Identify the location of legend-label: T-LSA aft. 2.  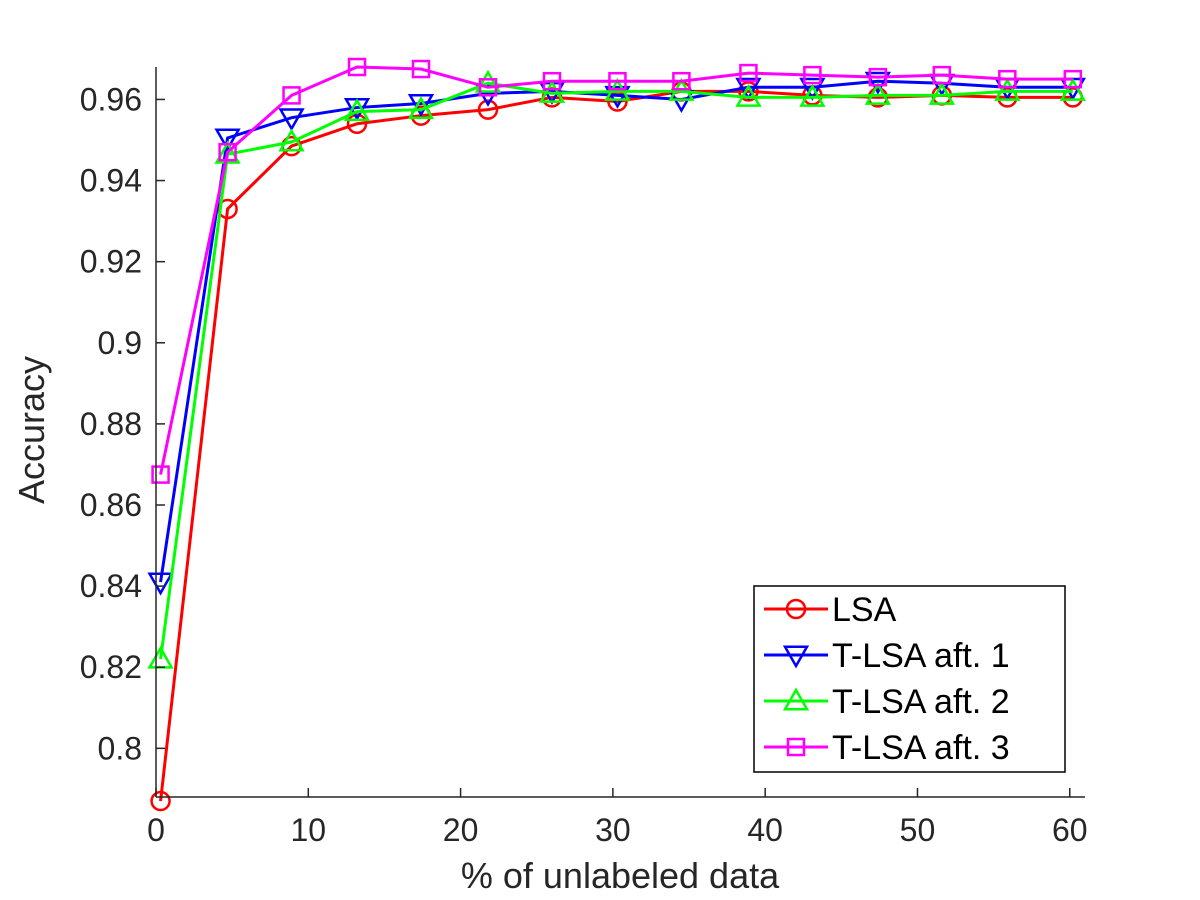
(921, 702).